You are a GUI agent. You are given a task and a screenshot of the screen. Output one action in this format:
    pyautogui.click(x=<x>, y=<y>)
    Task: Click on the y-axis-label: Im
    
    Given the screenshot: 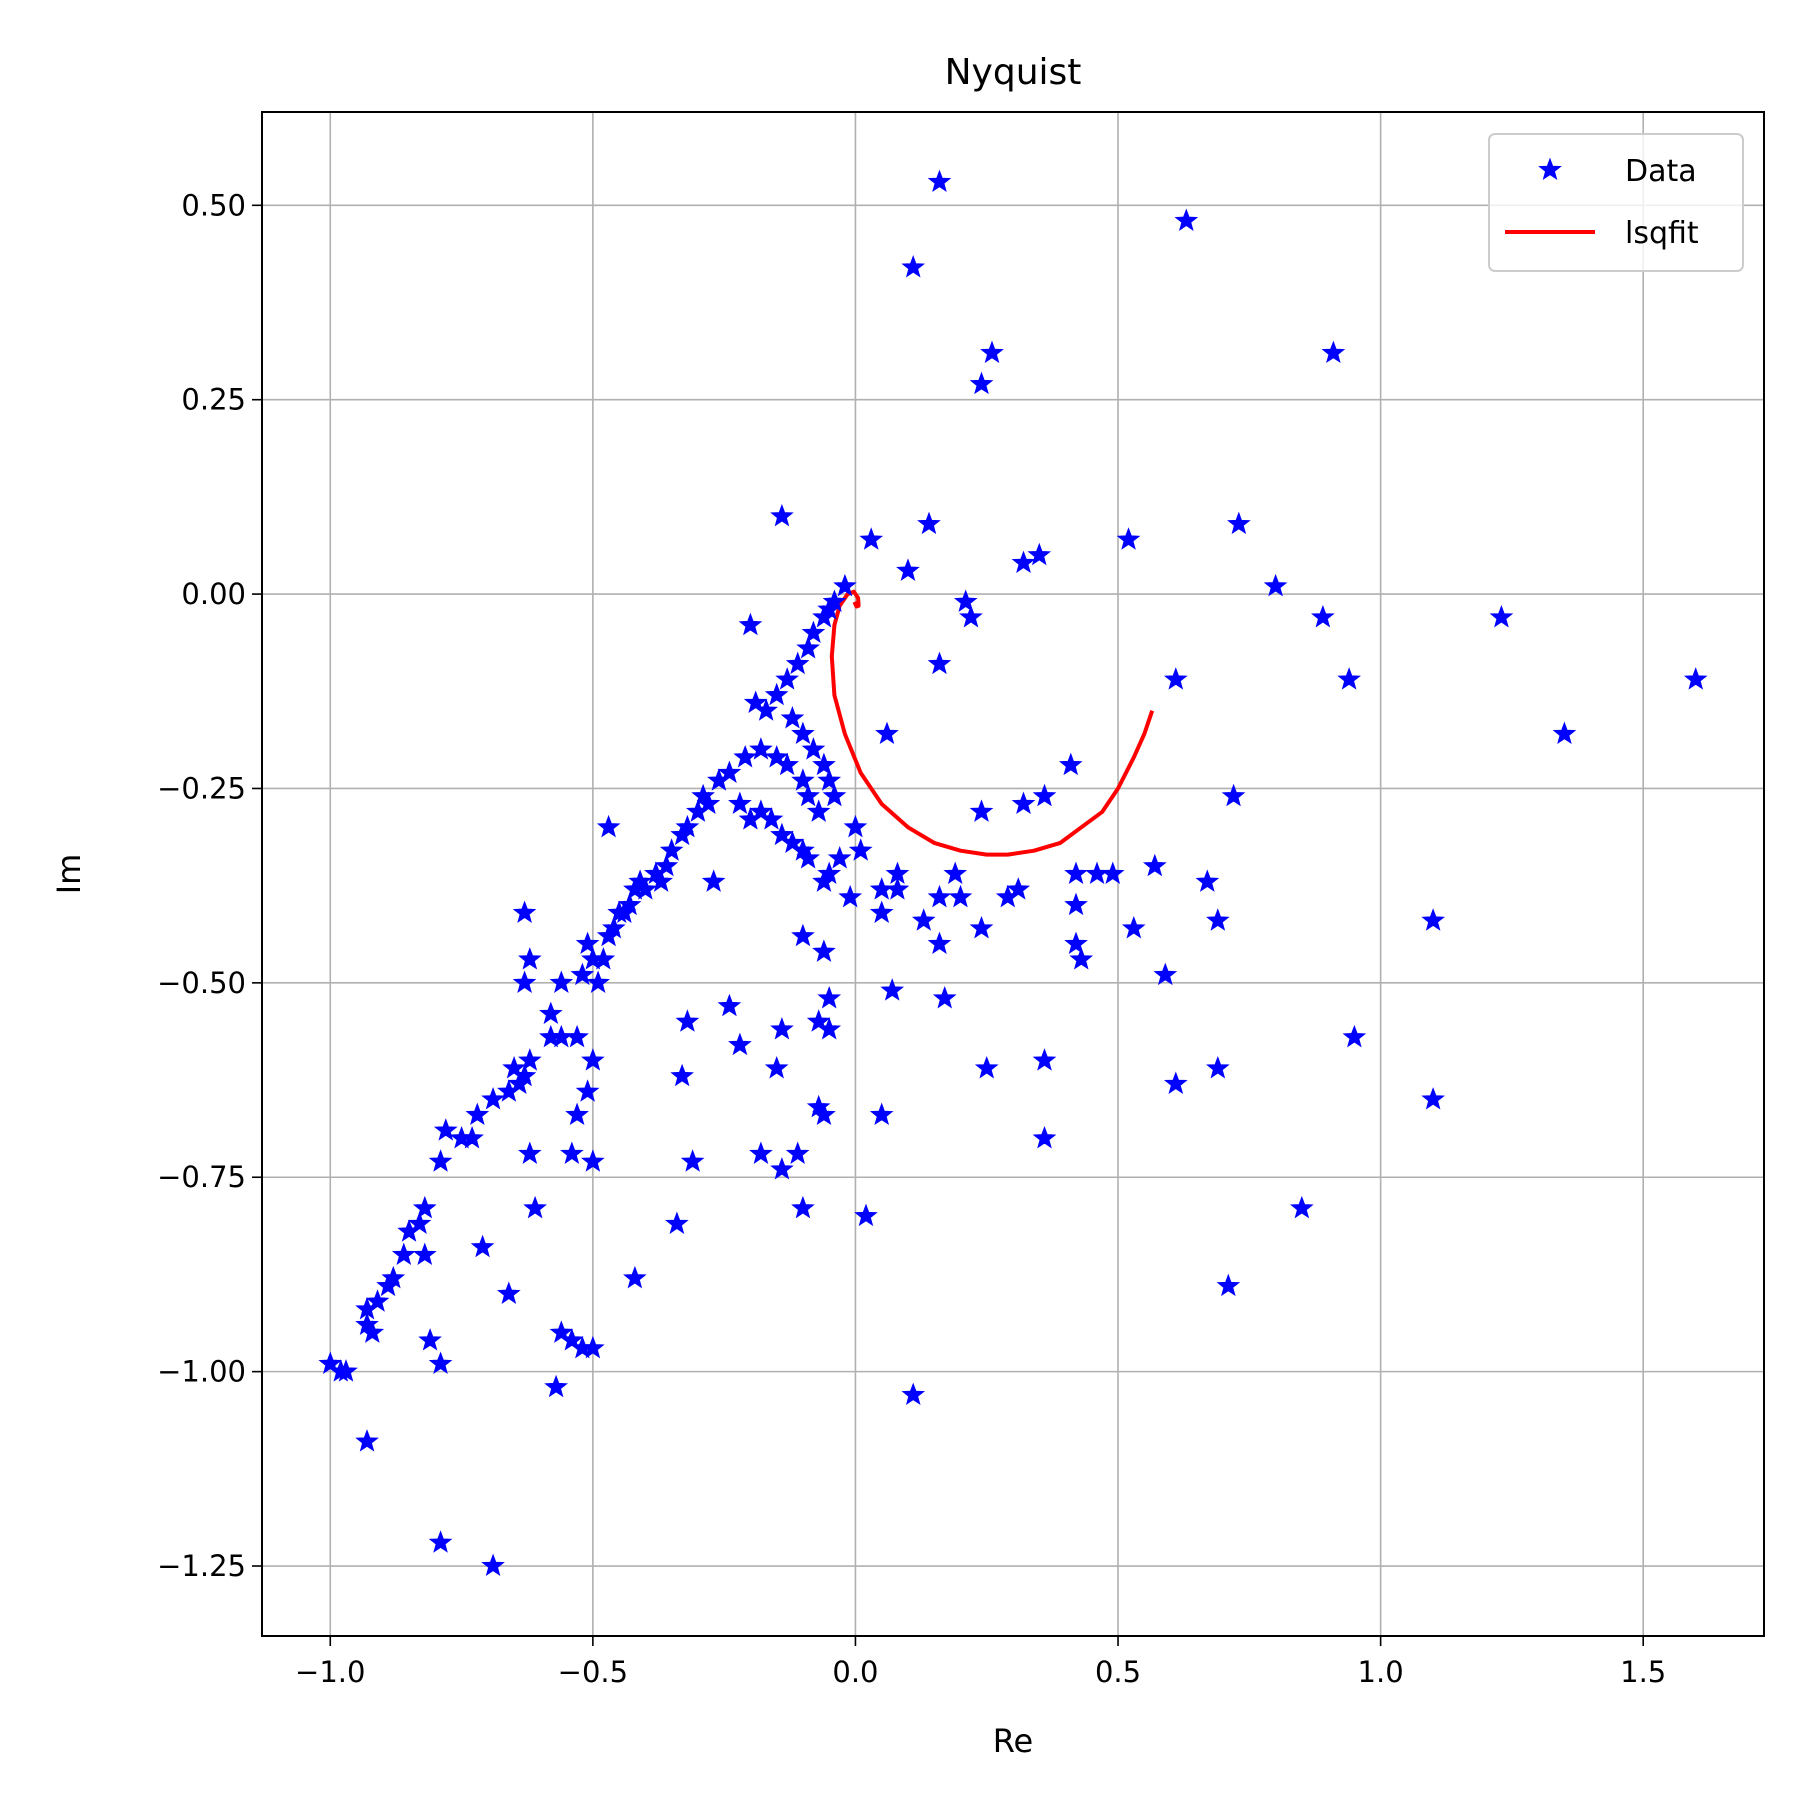 What is the action you would take?
    pyautogui.click(x=69, y=874)
    